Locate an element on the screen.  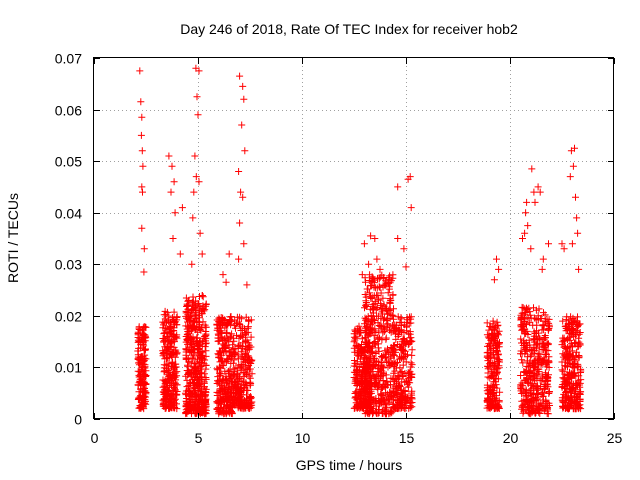
y-tick-label: 0 is located at coordinates (78, 420).